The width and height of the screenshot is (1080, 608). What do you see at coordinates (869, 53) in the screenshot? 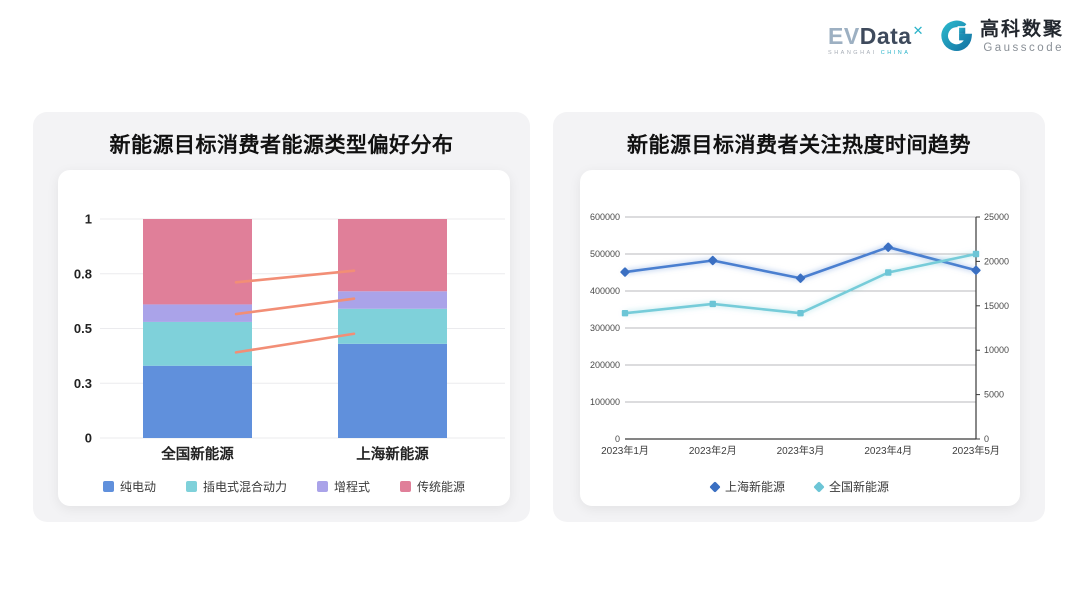
I see `evdata-subtext: SHANGHAI CHINA` at bounding box center [869, 53].